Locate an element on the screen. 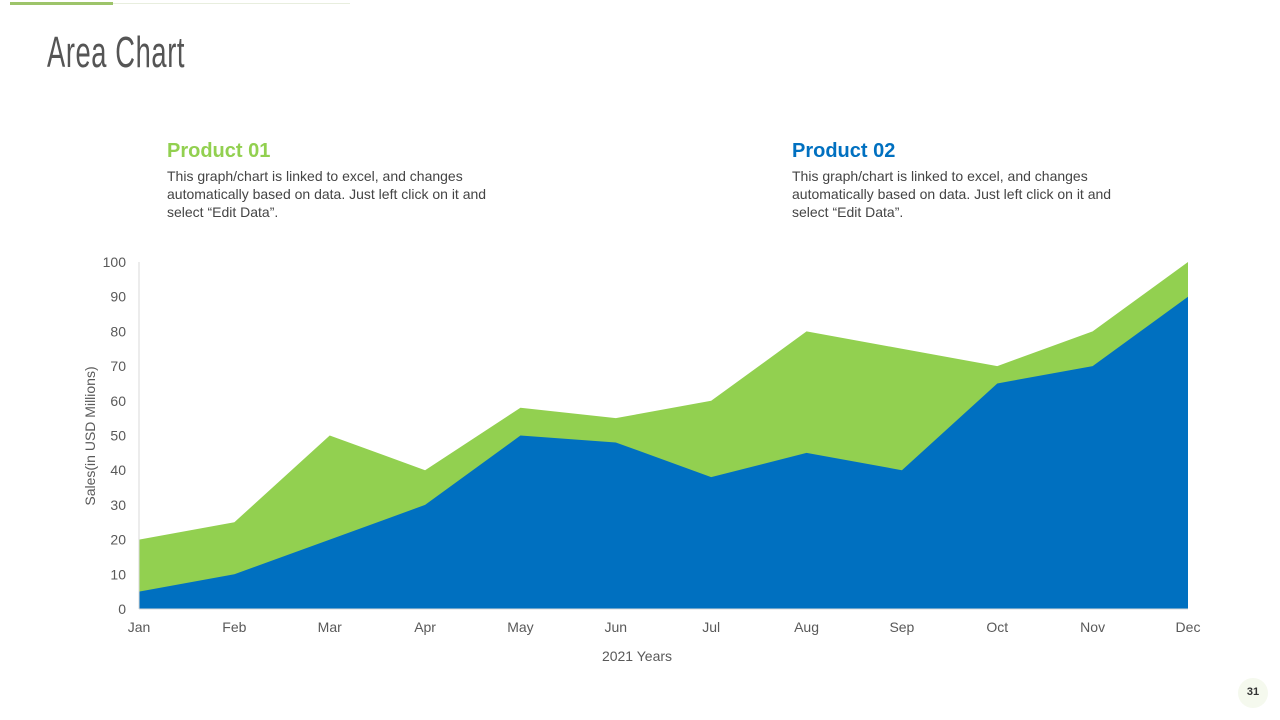 The image size is (1280, 720). page-title: Area Chart is located at coordinates (116, 52).